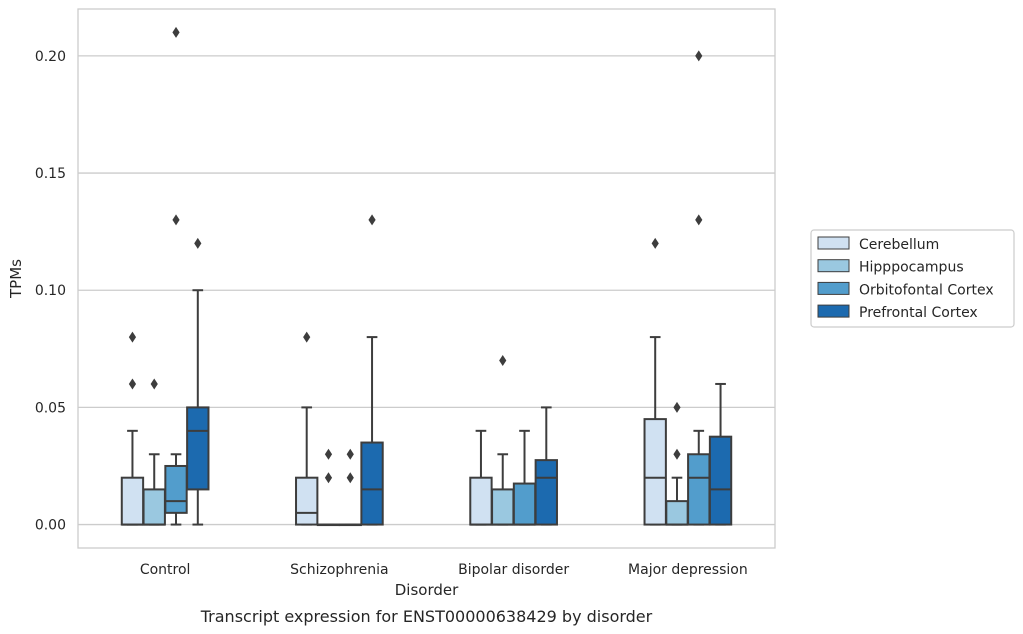 The height and width of the screenshot is (634, 1023). What do you see at coordinates (899, 245) in the screenshot?
I see `legend-label: Cerebellum` at bounding box center [899, 245].